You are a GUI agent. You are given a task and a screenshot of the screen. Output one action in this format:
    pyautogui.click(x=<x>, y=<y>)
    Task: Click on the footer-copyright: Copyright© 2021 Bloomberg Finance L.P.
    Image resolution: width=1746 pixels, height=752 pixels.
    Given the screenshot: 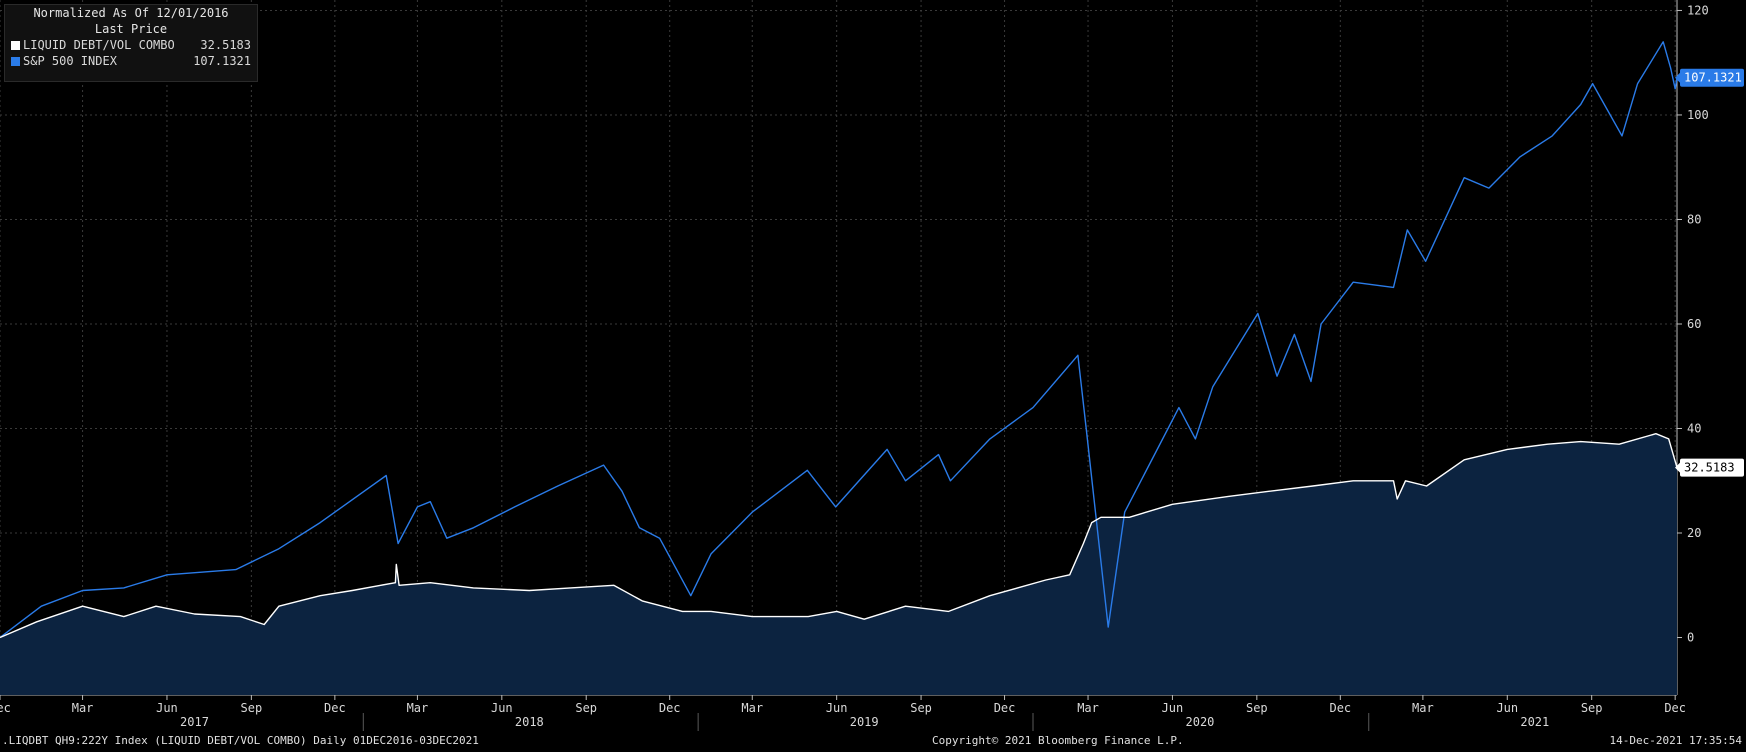 What is the action you would take?
    pyautogui.click(x=1058, y=740)
    